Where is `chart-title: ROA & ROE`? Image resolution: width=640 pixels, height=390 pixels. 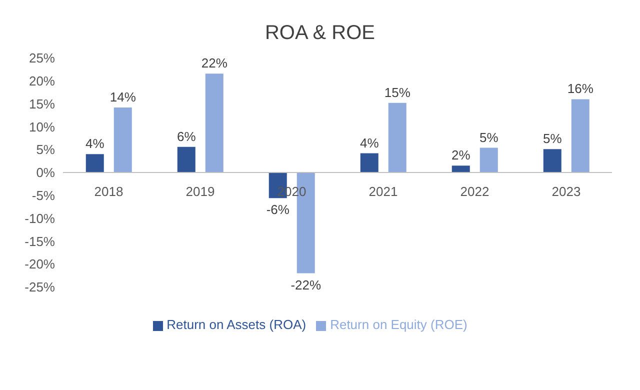 chart-title: ROA & ROE is located at coordinates (320, 33).